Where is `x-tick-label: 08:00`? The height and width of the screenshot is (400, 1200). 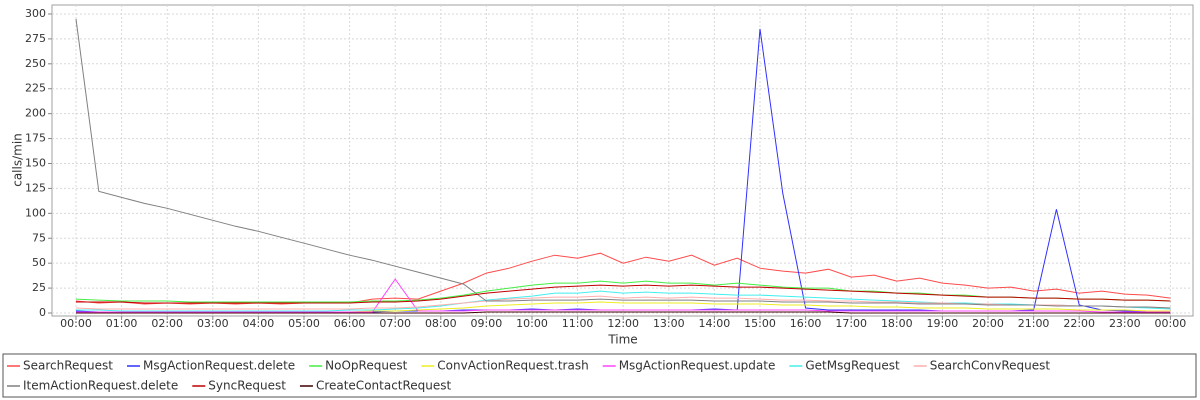 x-tick-label: 08:00 is located at coordinates (441, 323).